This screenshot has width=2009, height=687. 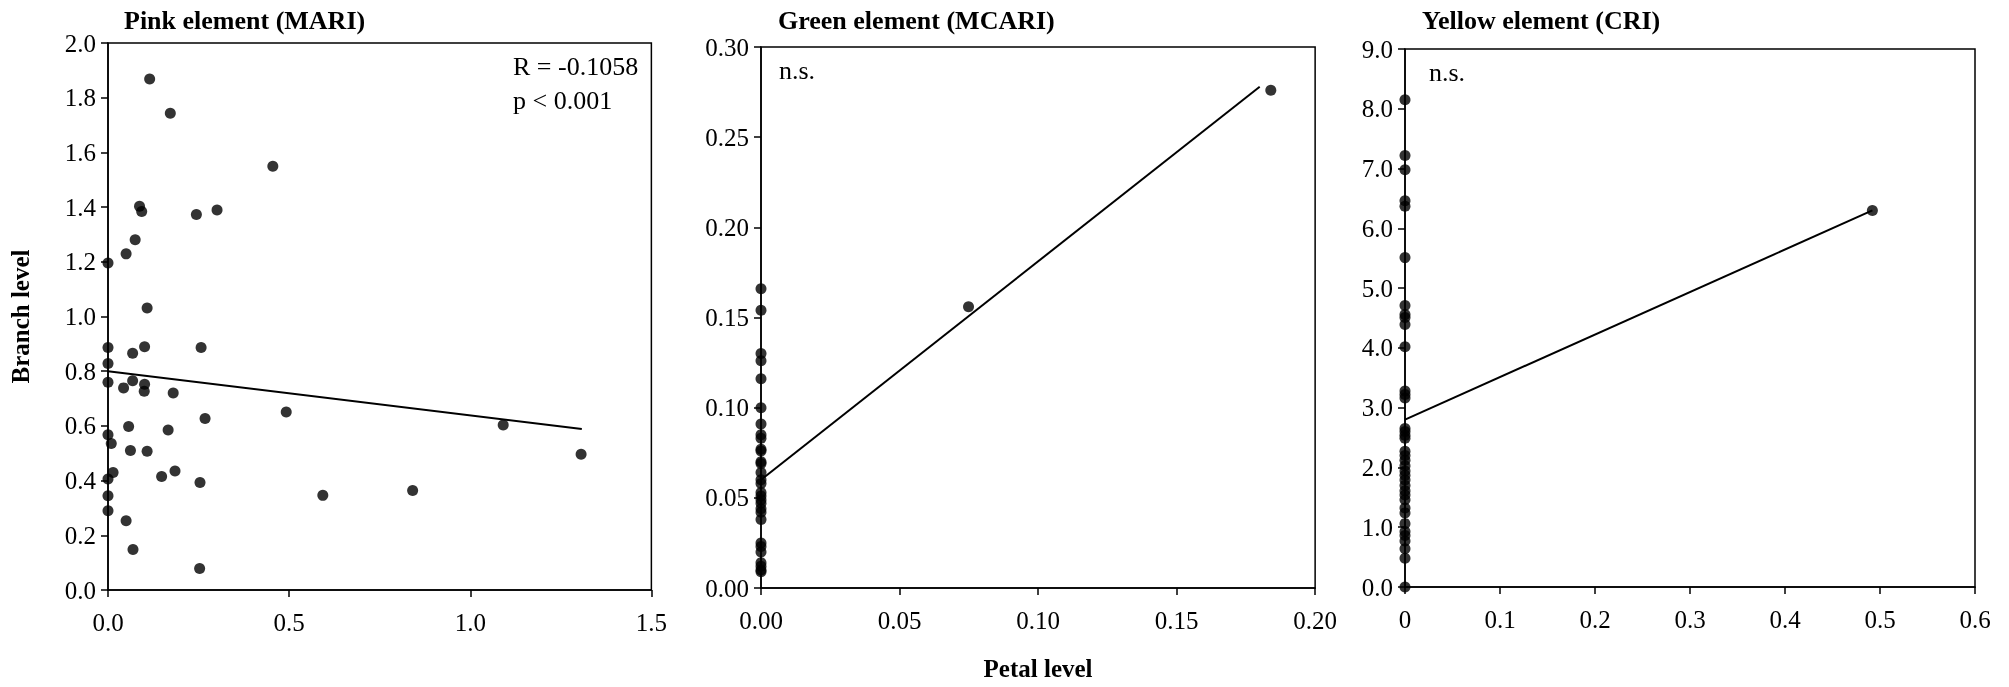 What do you see at coordinates (80, 535) in the screenshot?
I see `y-tick-label: 0.2` at bounding box center [80, 535].